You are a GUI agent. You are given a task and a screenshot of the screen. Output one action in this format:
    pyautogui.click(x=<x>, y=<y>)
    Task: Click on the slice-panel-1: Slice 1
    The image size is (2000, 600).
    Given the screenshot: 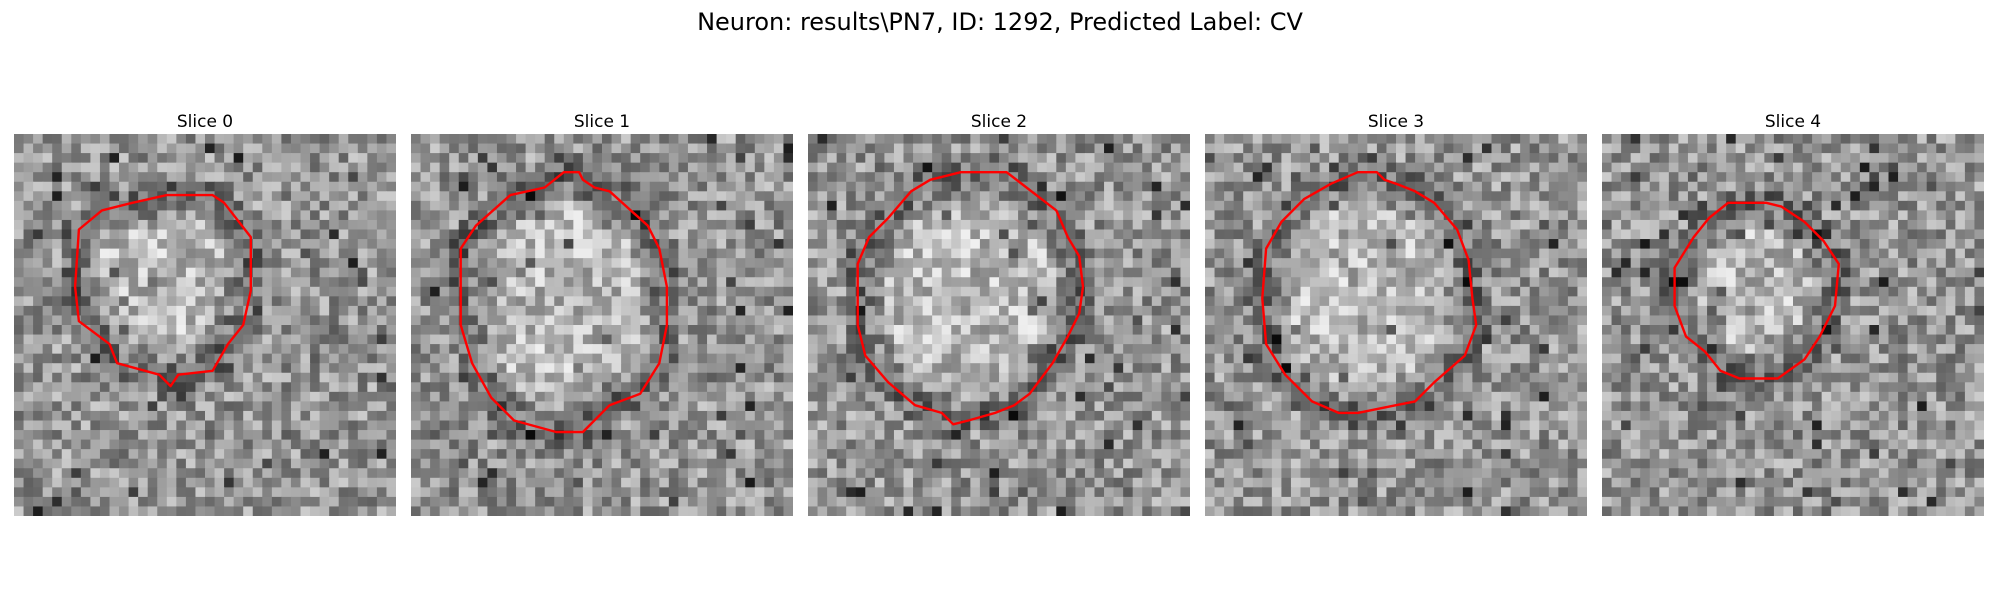 What is the action you would take?
    pyautogui.click(x=602, y=313)
    